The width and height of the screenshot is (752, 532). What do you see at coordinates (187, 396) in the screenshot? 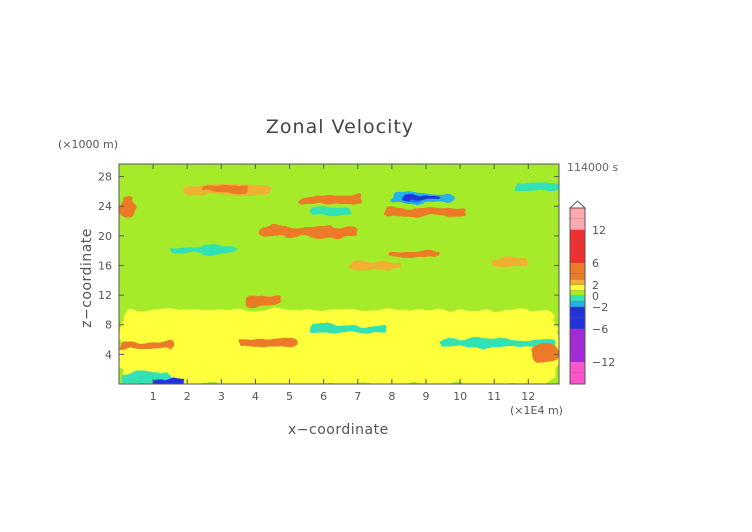
I see `x-tick-label: 2` at bounding box center [187, 396].